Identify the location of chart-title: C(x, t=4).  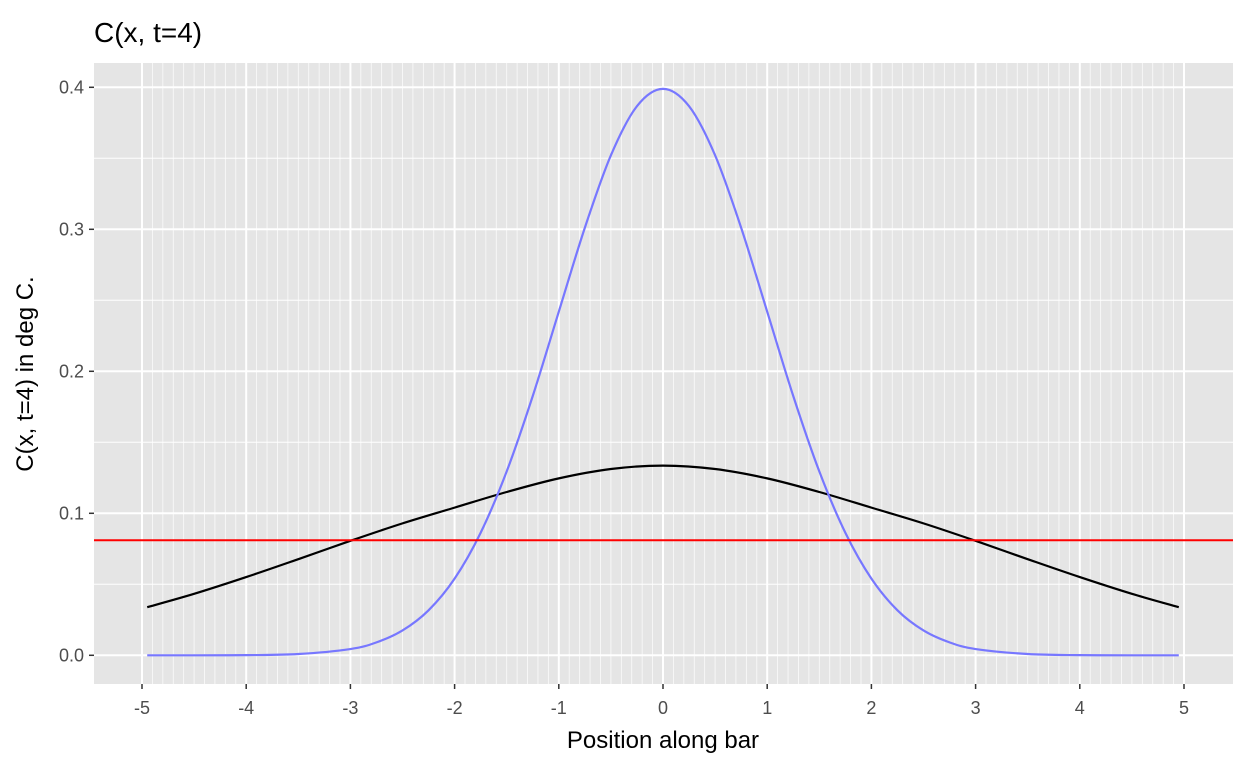
(148, 32).